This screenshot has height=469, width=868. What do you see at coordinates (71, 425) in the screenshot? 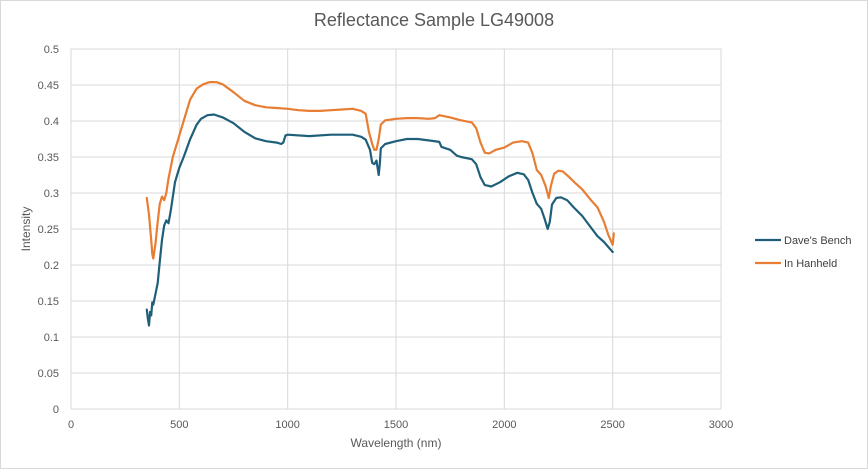
I see `x-tick-label: 0` at bounding box center [71, 425].